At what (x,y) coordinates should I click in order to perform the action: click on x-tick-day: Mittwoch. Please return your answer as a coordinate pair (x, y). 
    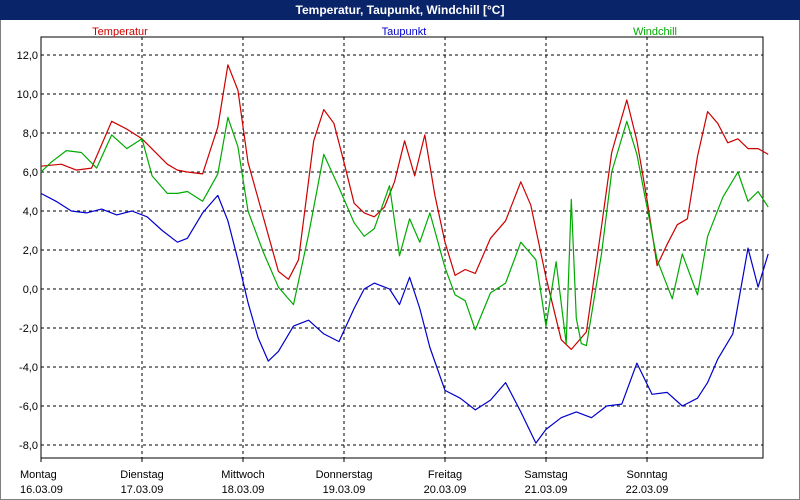
    Looking at the image, I should click on (242, 475).